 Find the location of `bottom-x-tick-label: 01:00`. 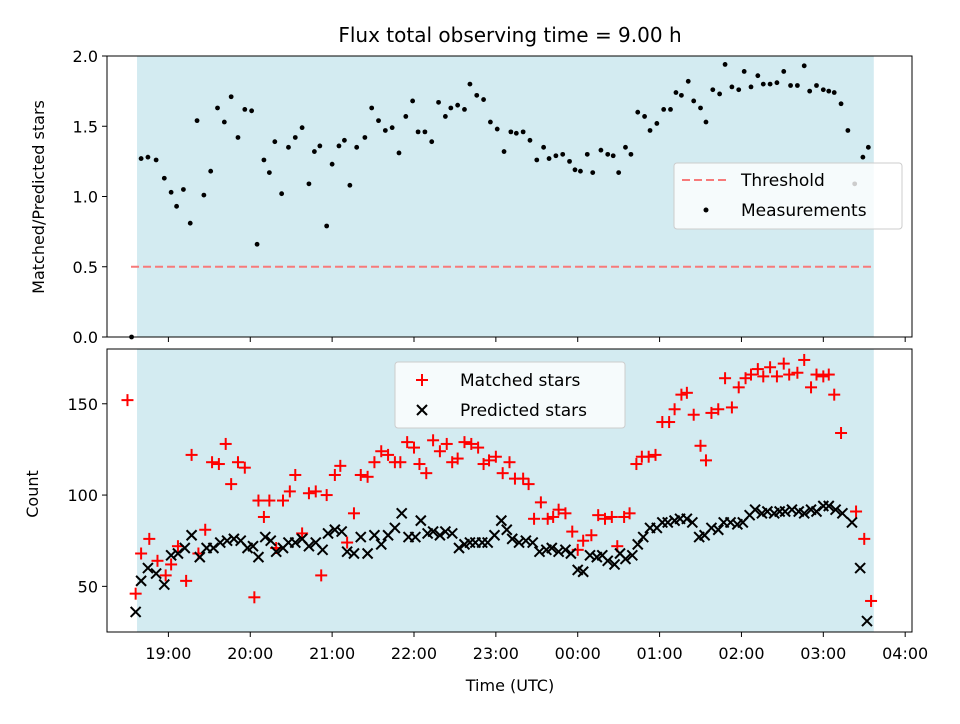

bottom-x-tick-label: 01:00 is located at coordinates (660, 653).